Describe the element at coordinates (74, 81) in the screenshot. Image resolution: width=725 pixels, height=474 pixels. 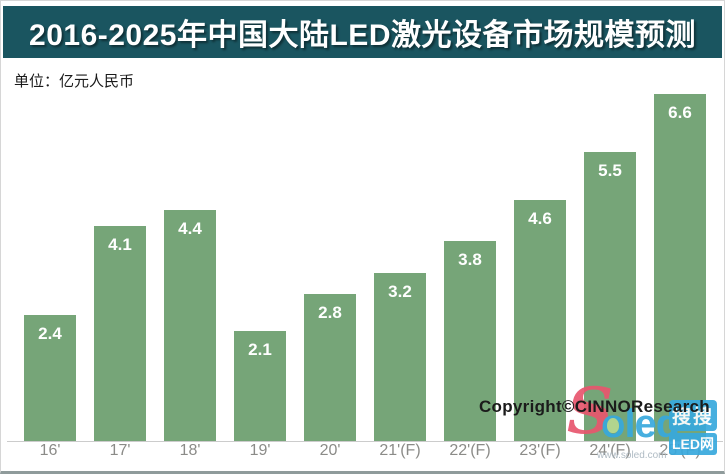
I see `unit-label: 单位：亿元人民币` at that location.